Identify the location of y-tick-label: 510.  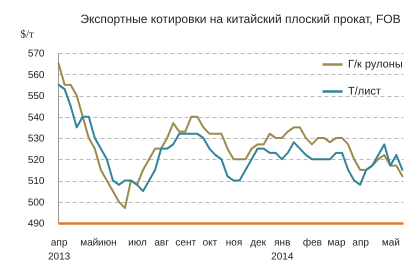
(36, 181).